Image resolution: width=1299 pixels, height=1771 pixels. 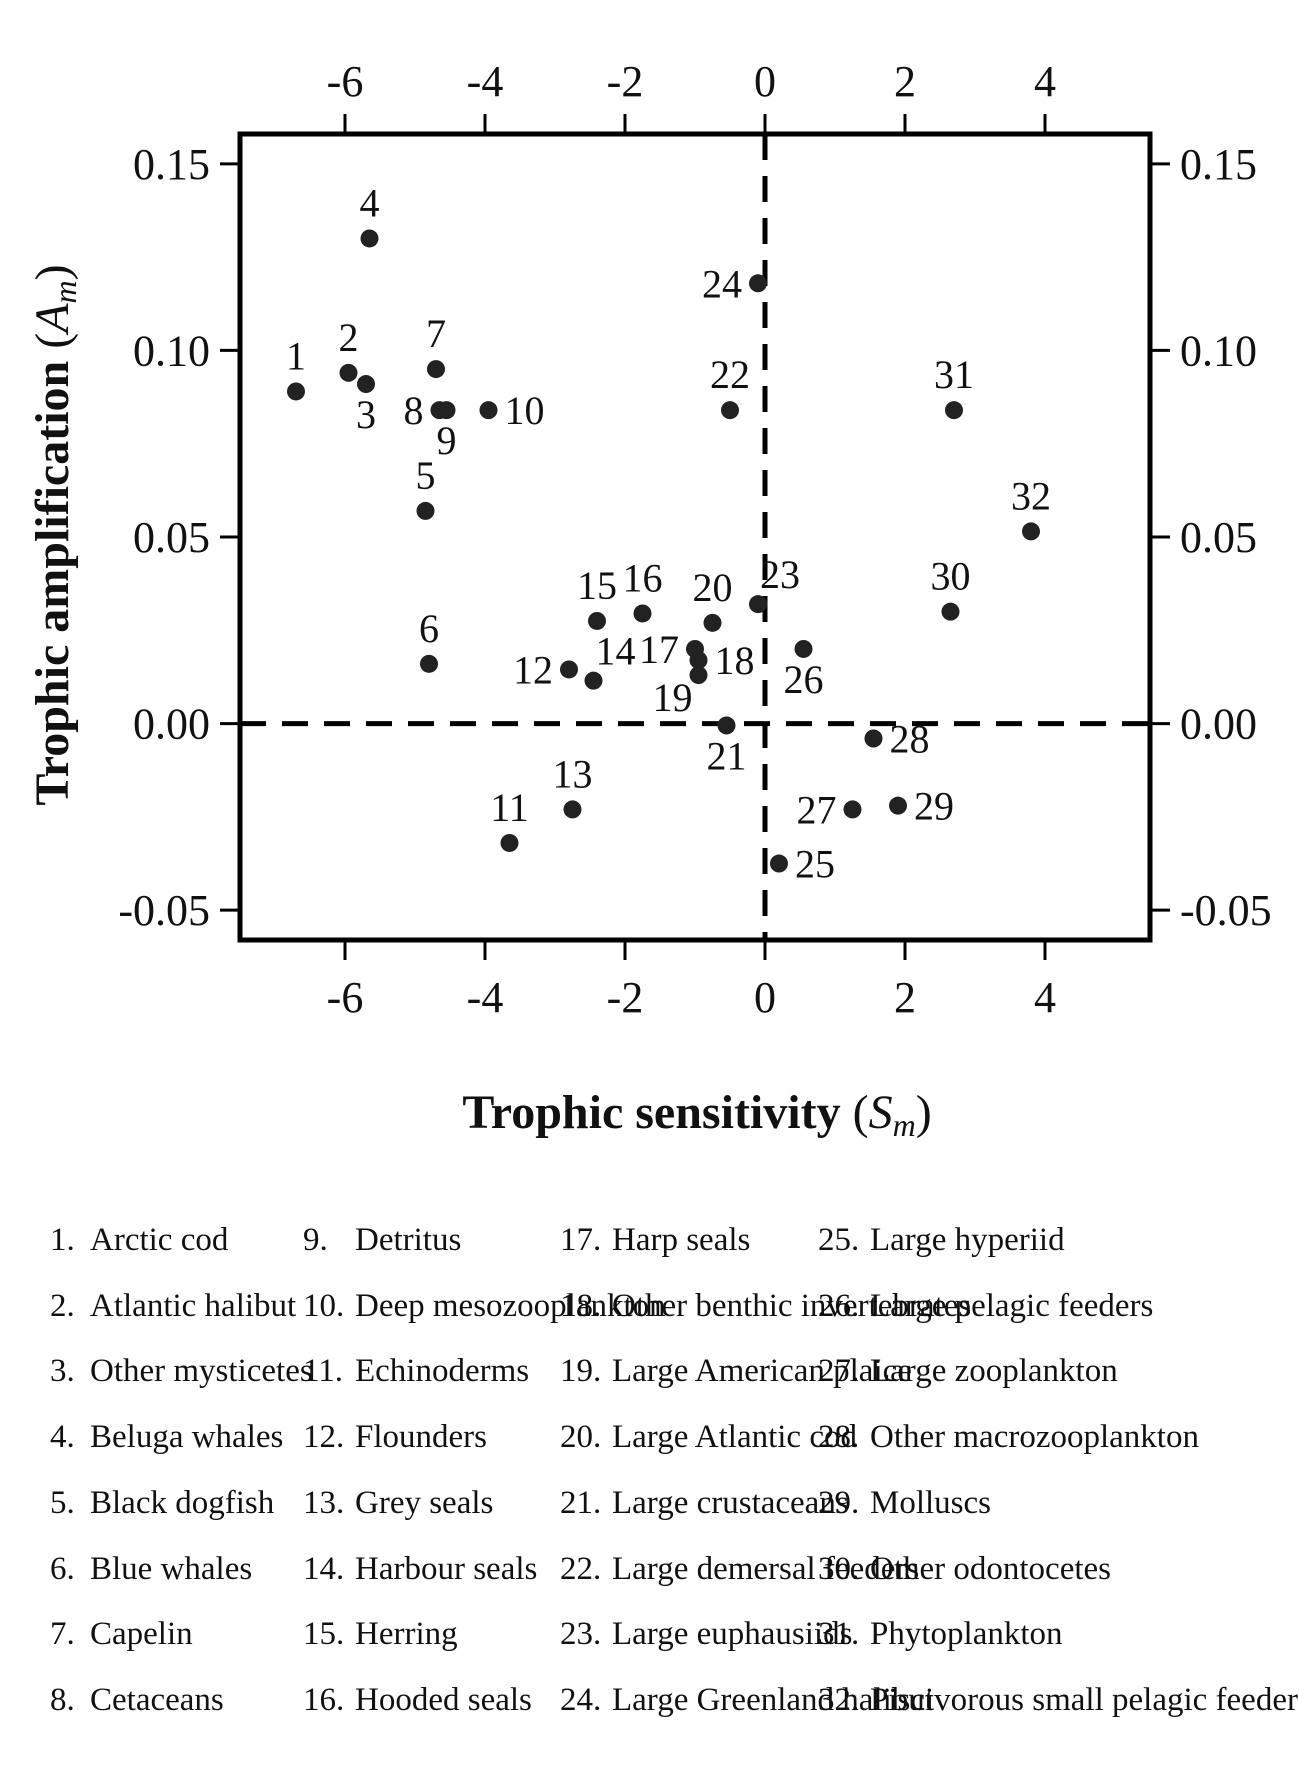 What do you see at coordinates (727, 755) in the screenshot?
I see `data-point-label-21: 21` at bounding box center [727, 755].